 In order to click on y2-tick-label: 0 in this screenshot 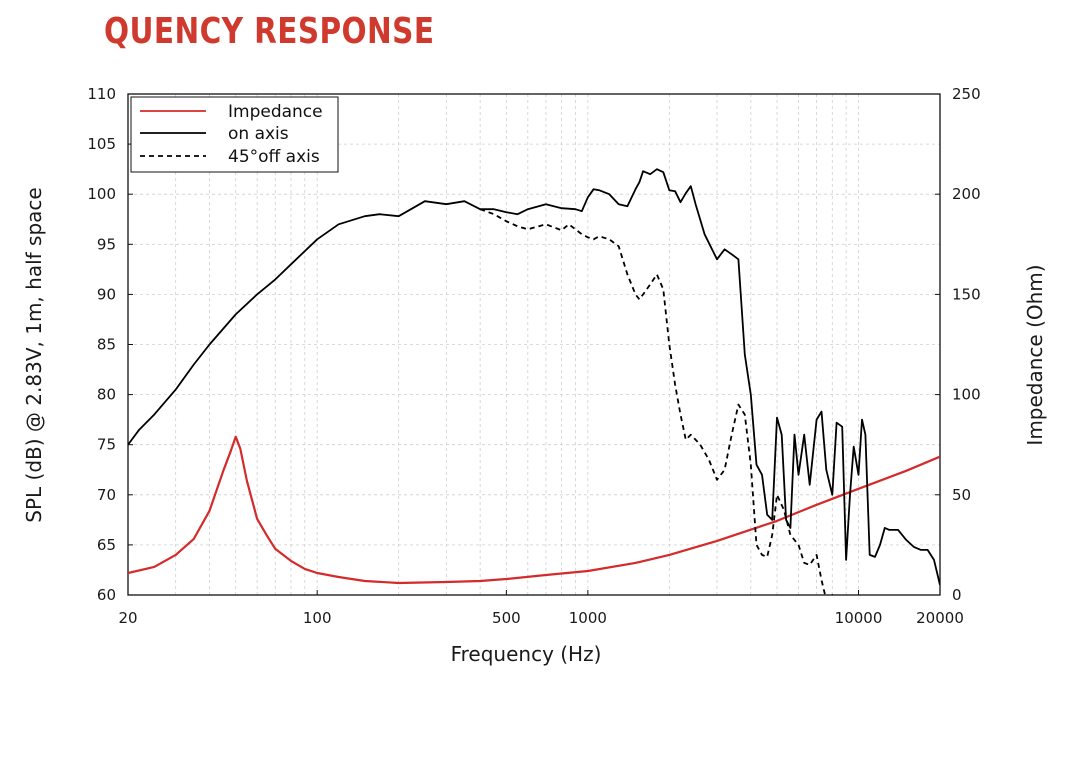, I will do `click(957, 595)`.